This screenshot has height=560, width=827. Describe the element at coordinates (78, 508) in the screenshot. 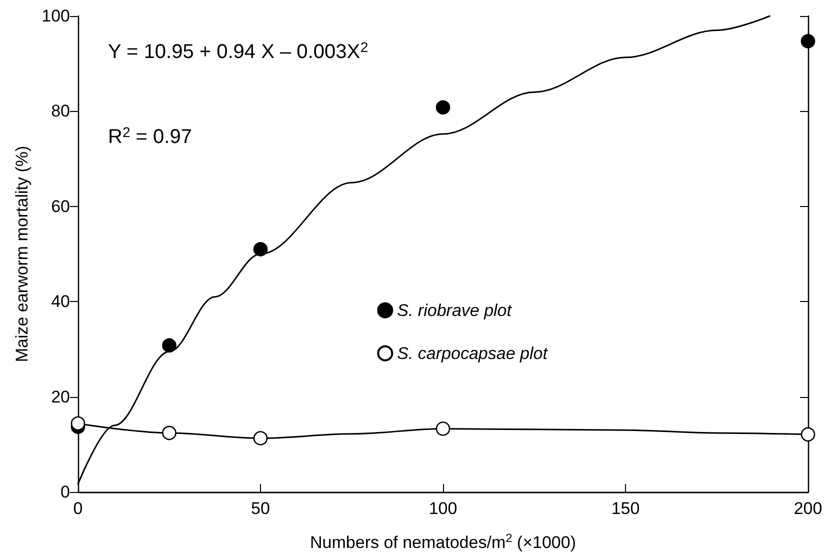

I see `x-tick-label: 0` at that location.